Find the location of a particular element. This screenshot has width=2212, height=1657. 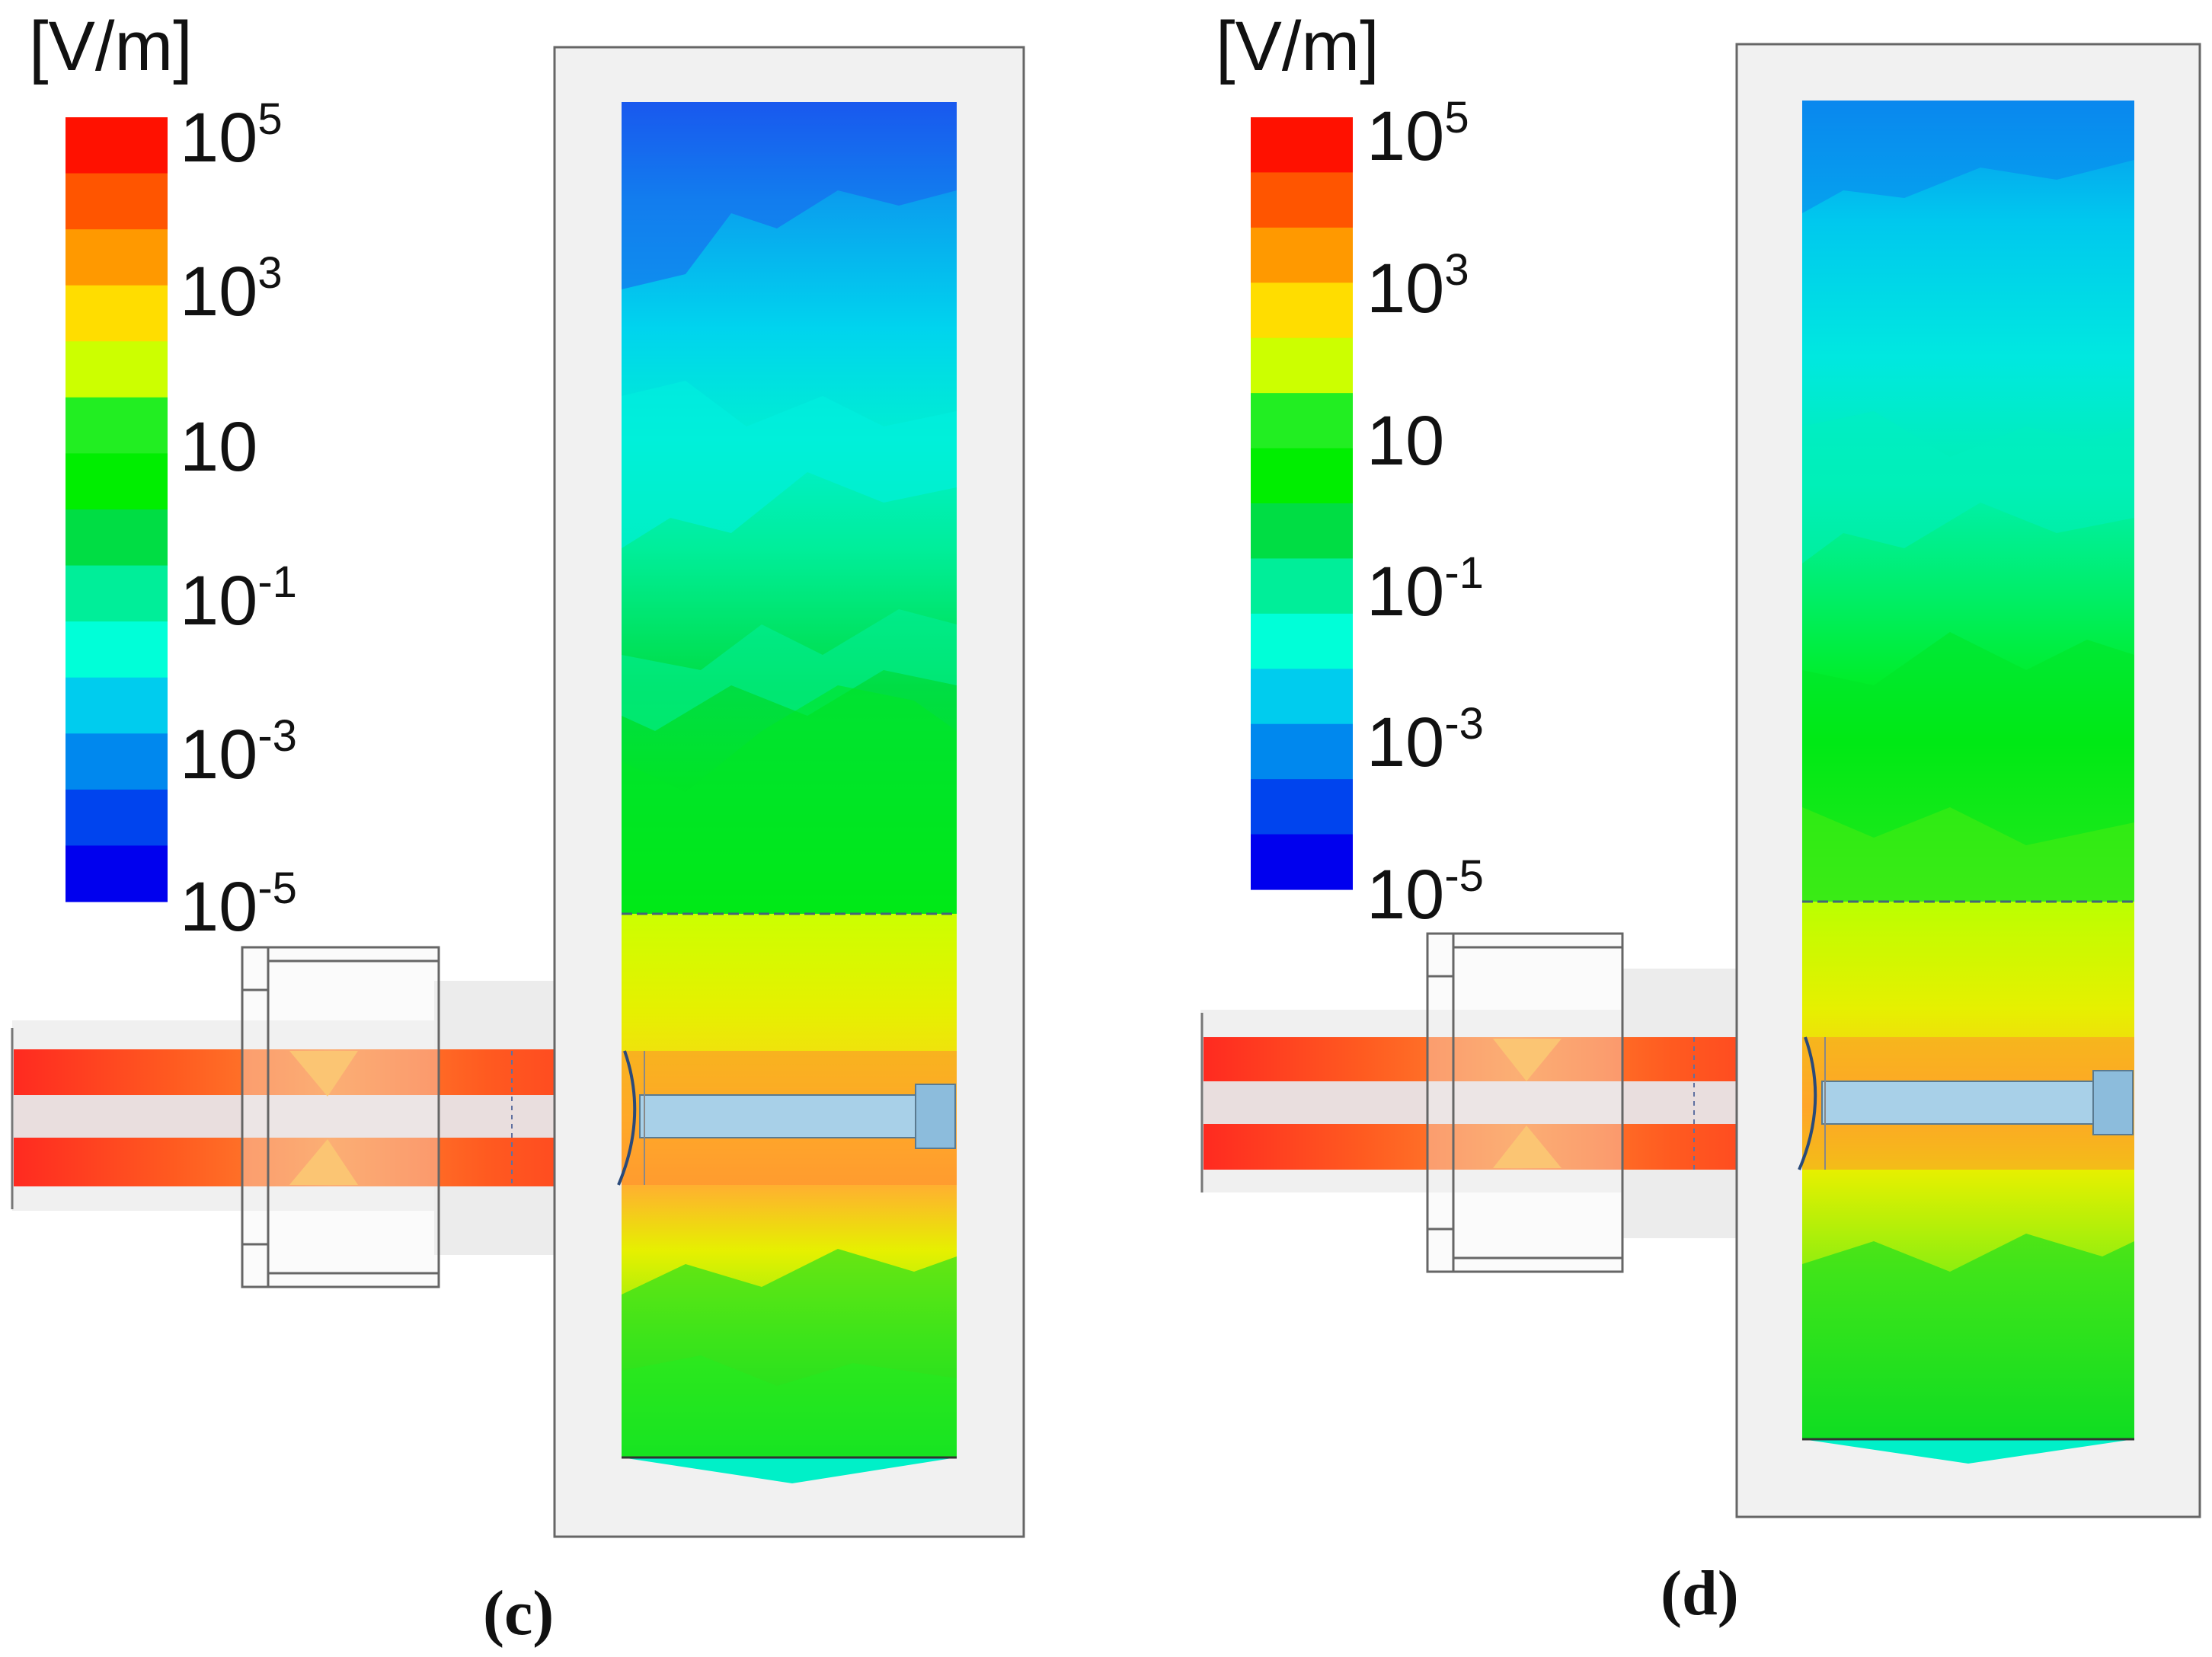

flange-c is located at coordinates (340, 1117).